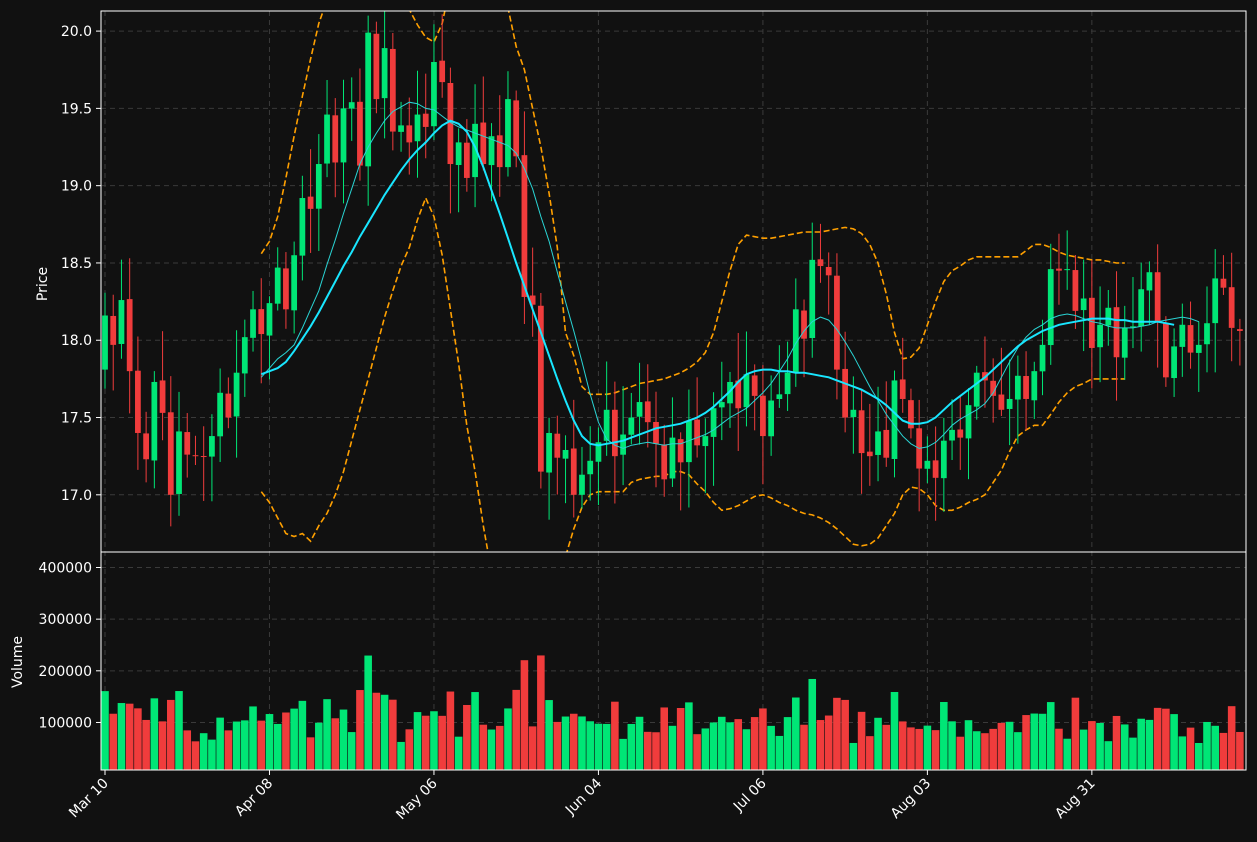 The image size is (1257, 842). What do you see at coordinates (76, 419) in the screenshot?
I see `price-tick-label: 17.5` at bounding box center [76, 419].